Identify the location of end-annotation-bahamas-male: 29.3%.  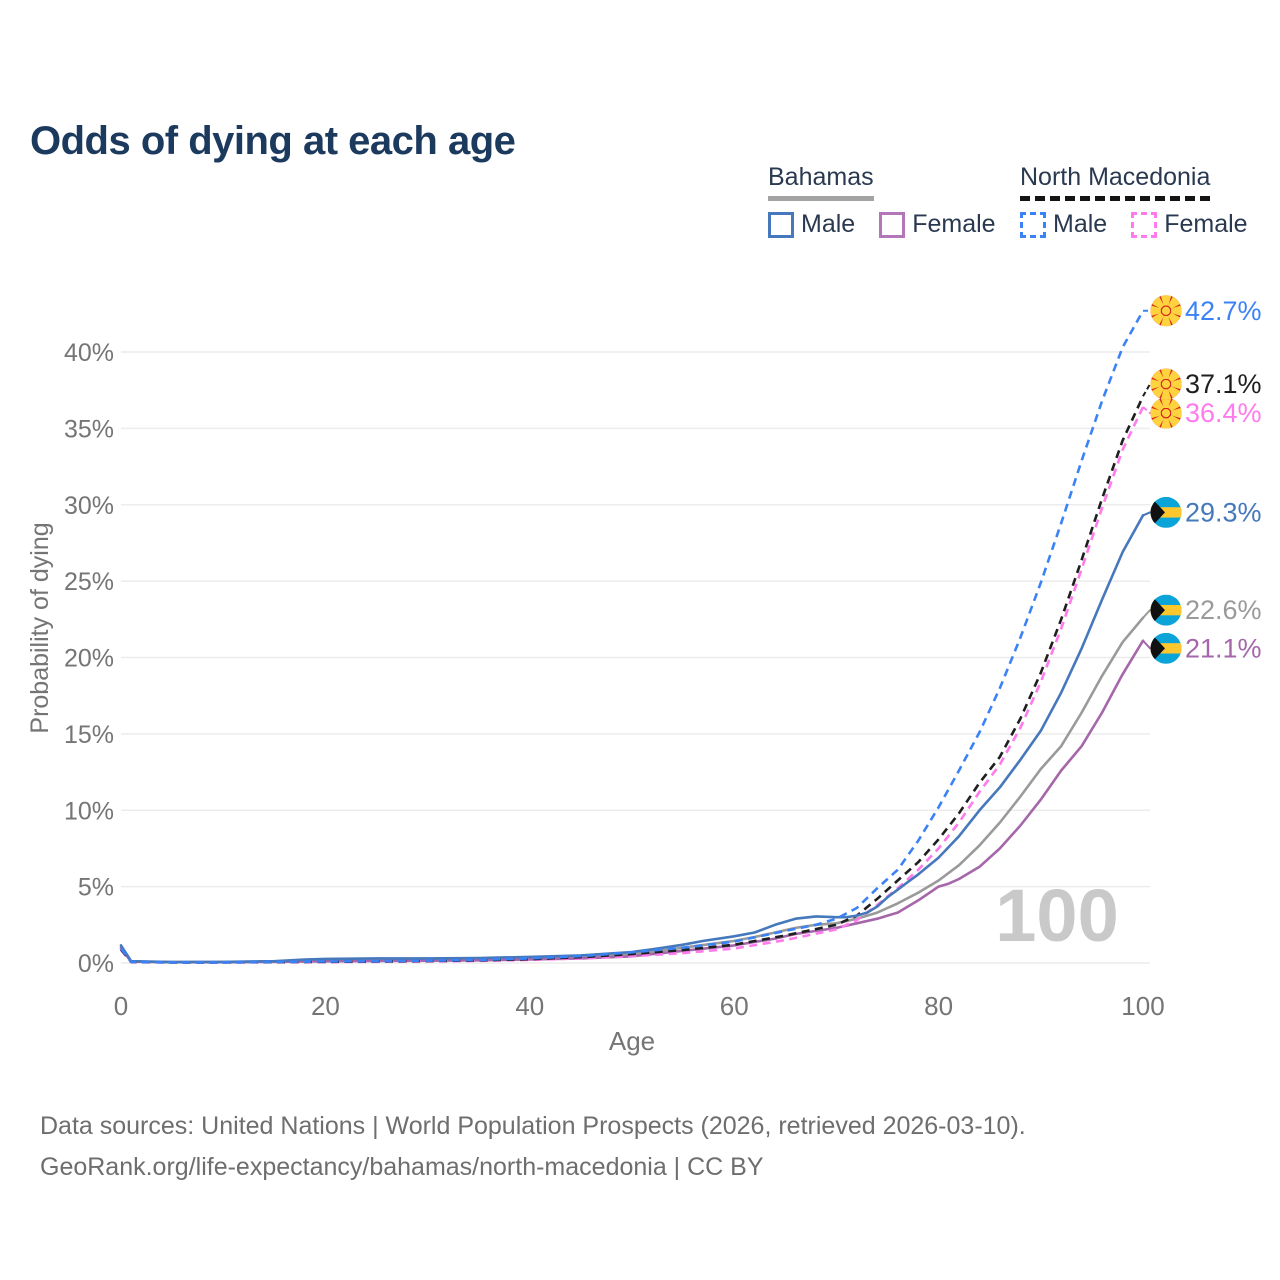
(1202, 512).